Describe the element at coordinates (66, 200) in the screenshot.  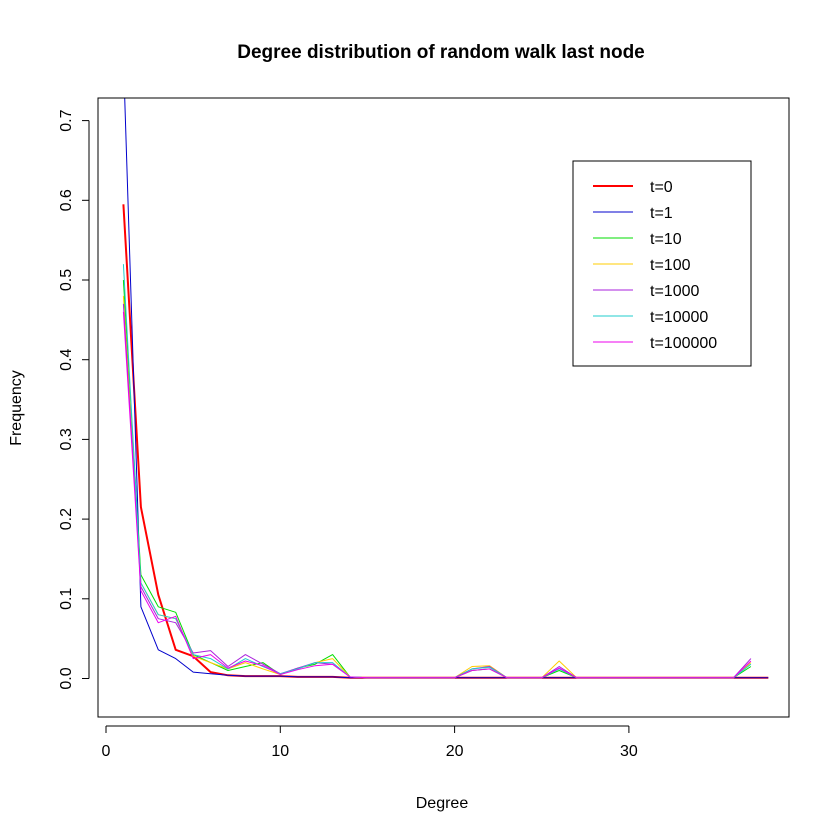
I see `y-tick-label-6: 0.6` at that location.